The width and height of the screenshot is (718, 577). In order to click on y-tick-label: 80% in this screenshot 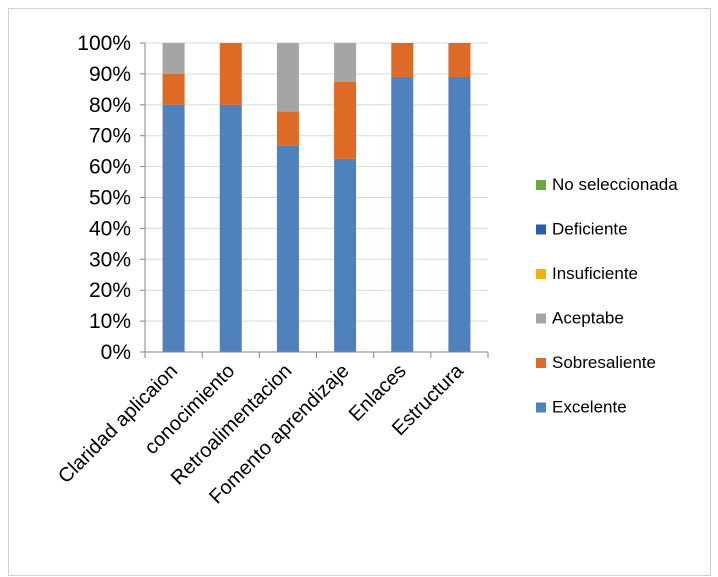, I will do `click(110, 105)`.